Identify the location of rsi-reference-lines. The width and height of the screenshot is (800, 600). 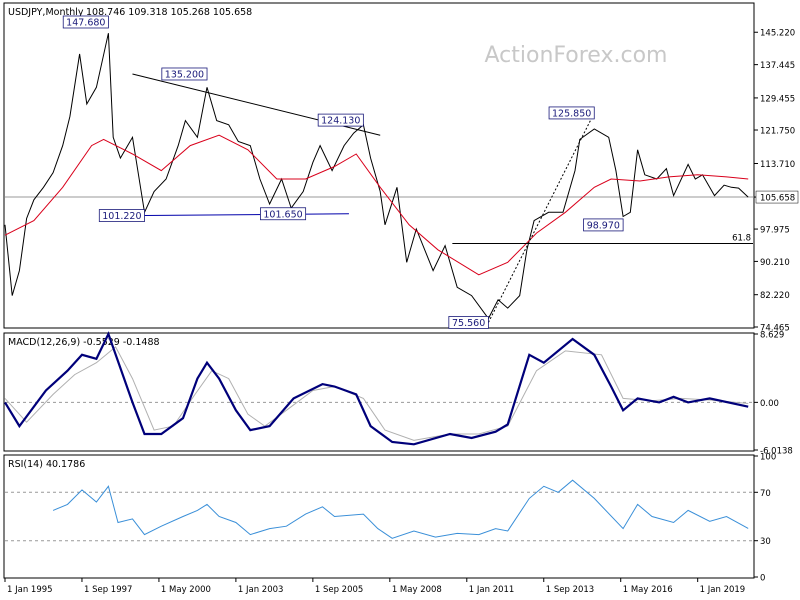
(379, 516).